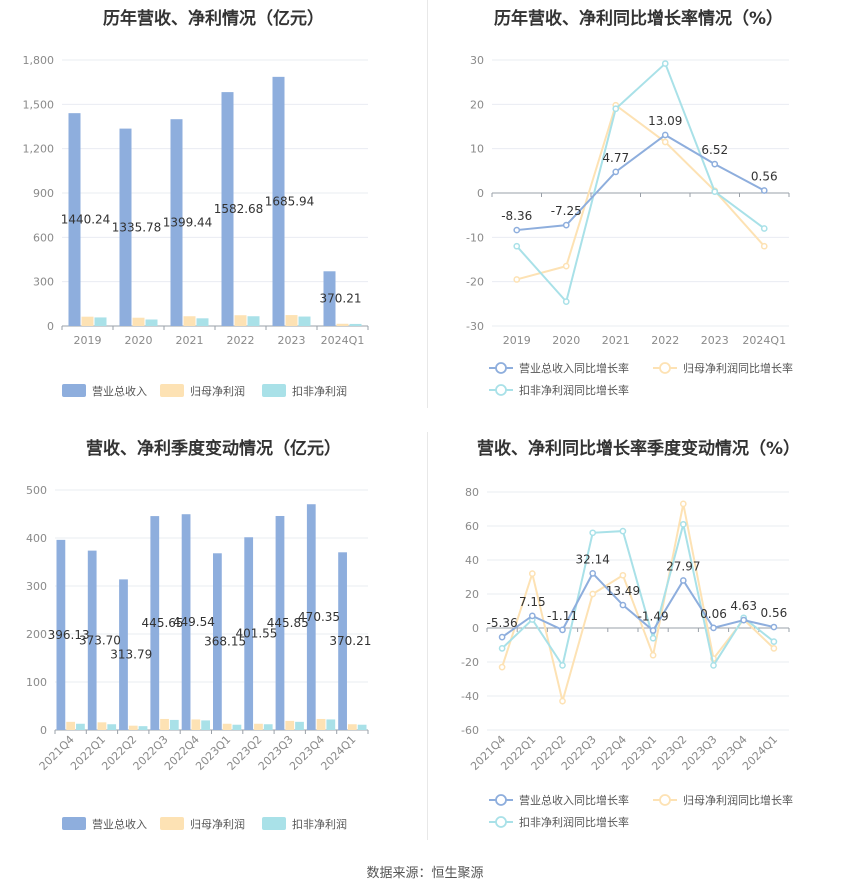  I want to click on x-tick-label: 2022, so click(241, 340).